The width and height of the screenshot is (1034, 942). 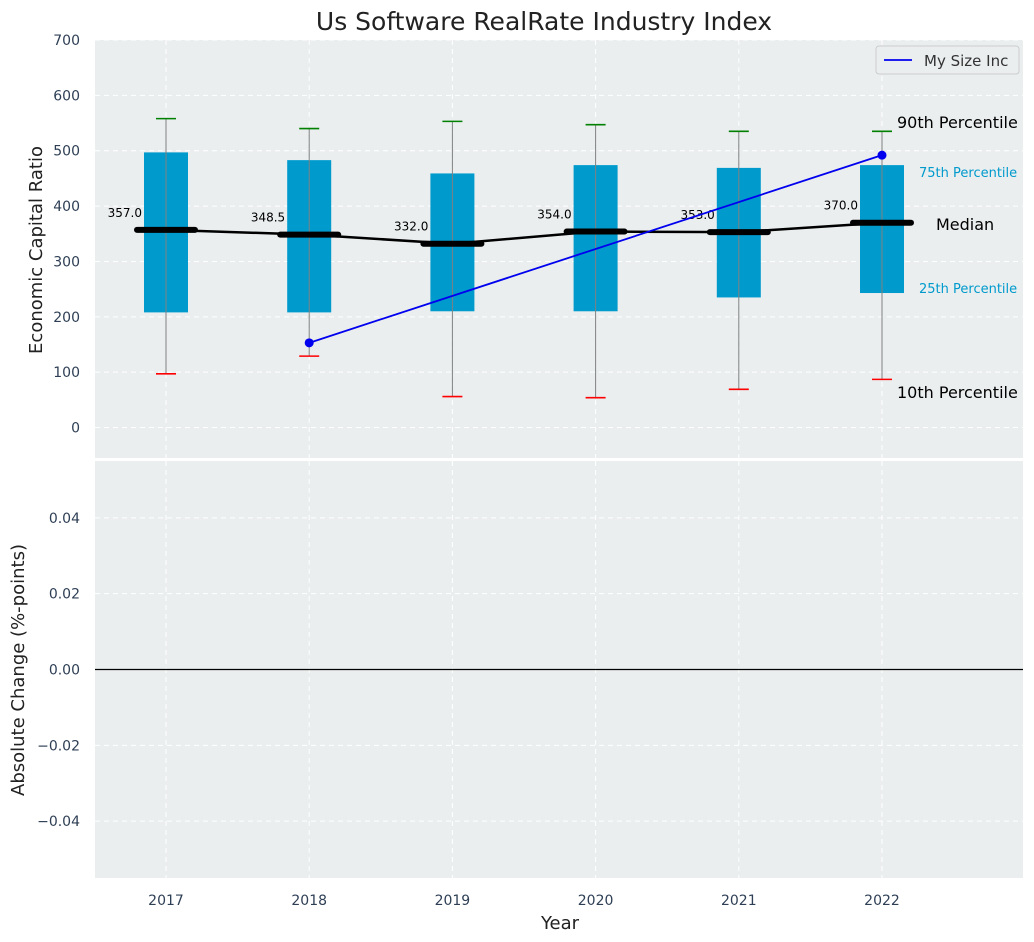 I want to click on y-tick-label: −0.04, so click(x=58, y=822).